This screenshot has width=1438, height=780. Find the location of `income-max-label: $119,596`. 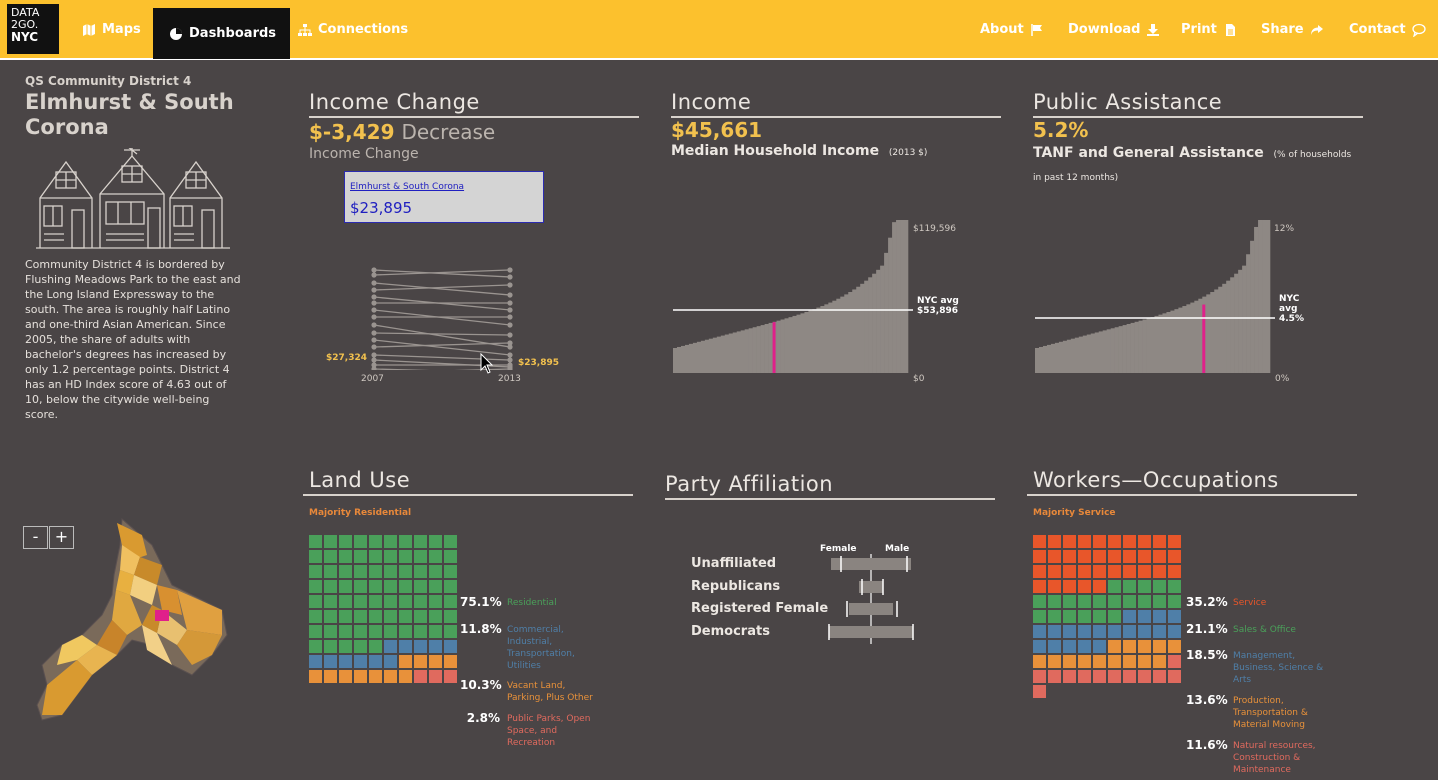

income-max-label: $119,596 is located at coordinates (934, 229).